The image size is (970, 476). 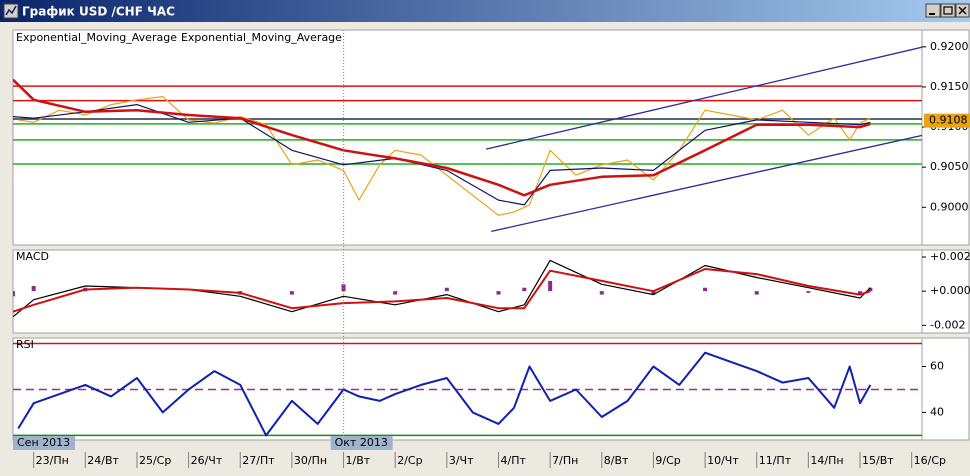 I want to click on x-tick-label: 1/Вт, so click(x=358, y=460).